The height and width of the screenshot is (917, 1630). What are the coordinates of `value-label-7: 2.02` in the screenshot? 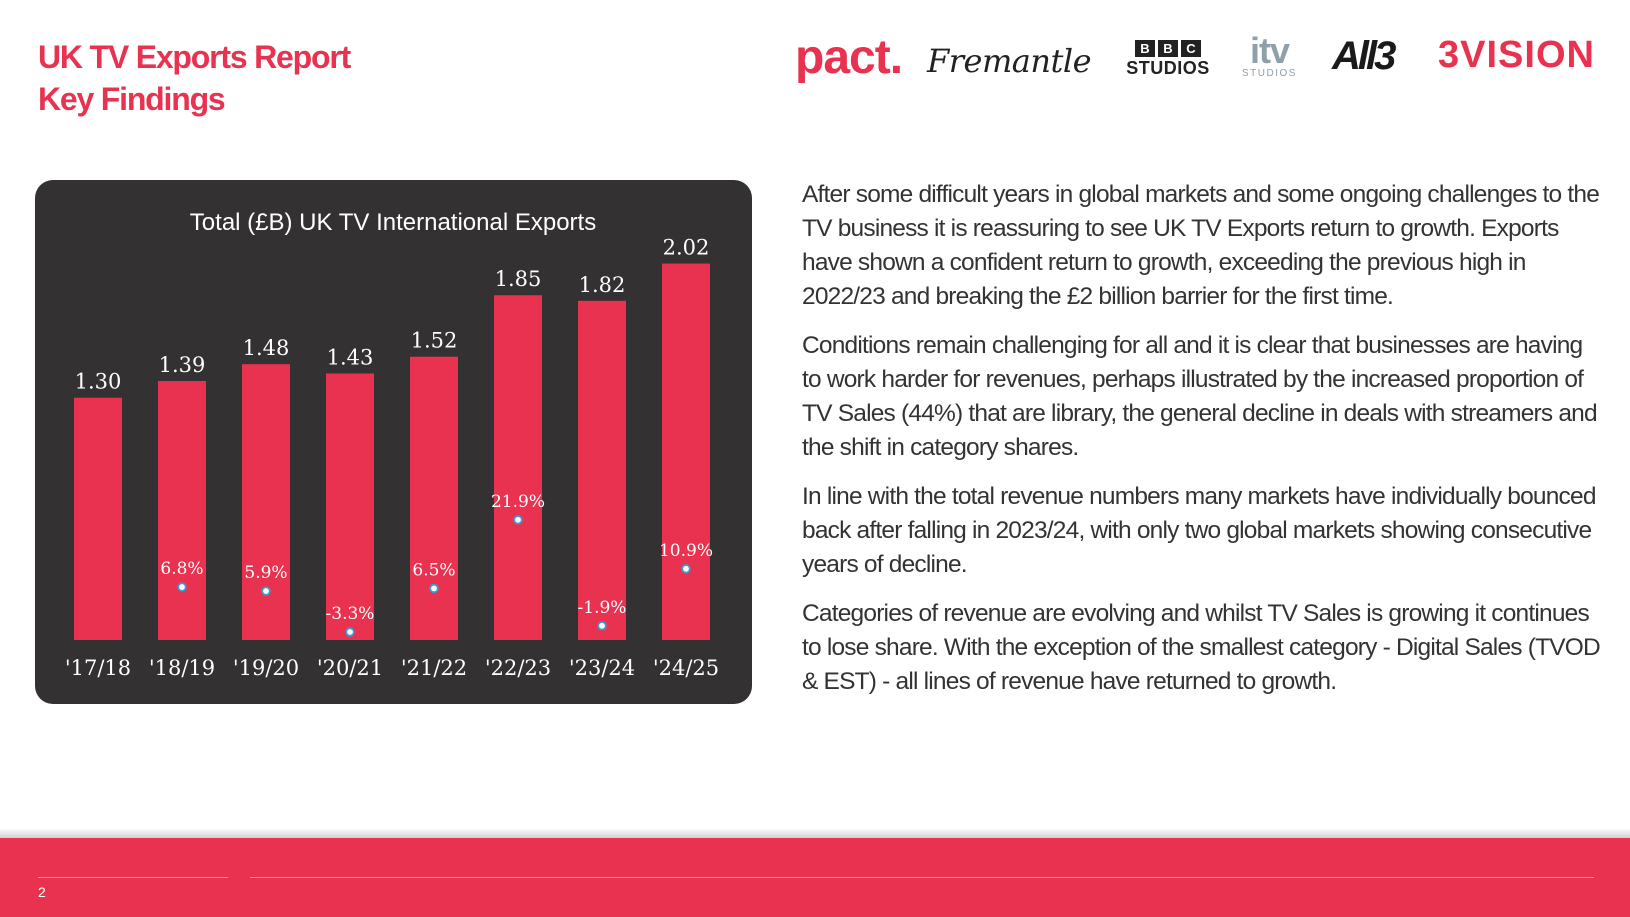 It's located at (686, 248).